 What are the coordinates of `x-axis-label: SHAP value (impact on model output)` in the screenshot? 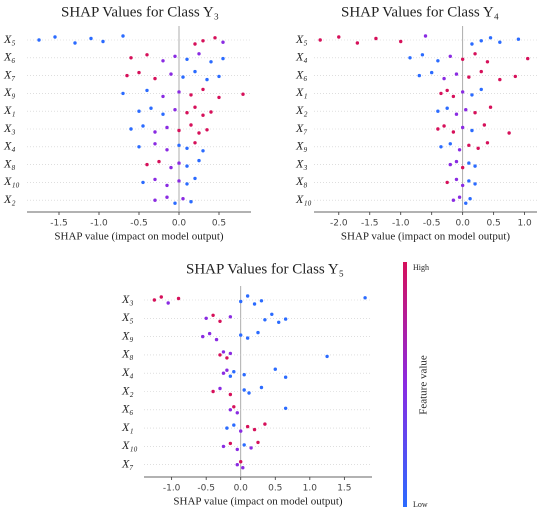 It's located at (257, 502).